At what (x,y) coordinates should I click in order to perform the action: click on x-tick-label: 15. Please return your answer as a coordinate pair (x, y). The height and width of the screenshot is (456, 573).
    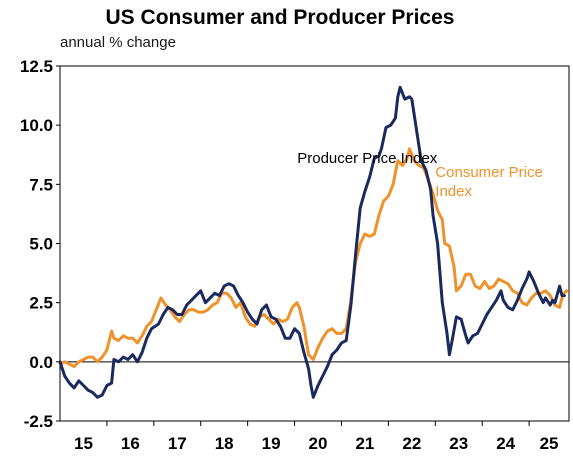
    Looking at the image, I should click on (83, 443).